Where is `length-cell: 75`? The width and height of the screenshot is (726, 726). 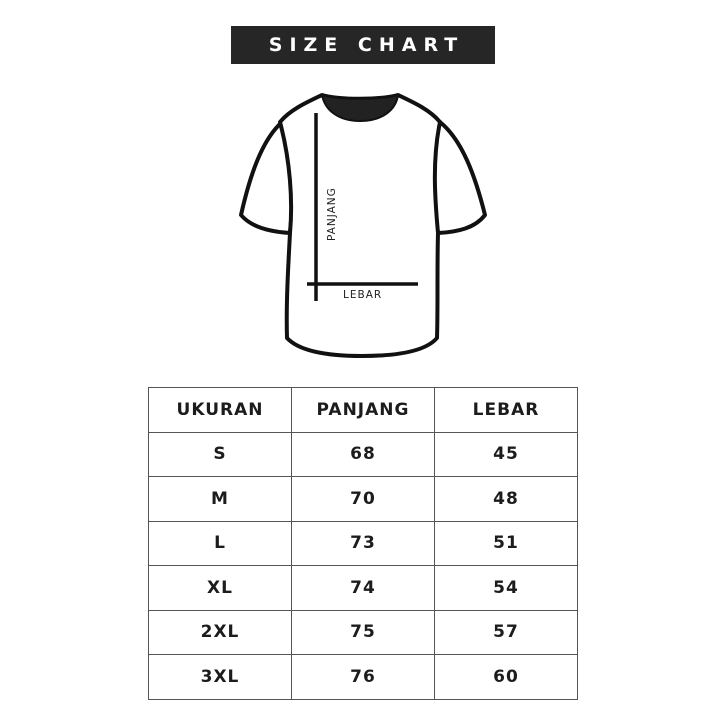 length-cell: 75 is located at coordinates (363, 632).